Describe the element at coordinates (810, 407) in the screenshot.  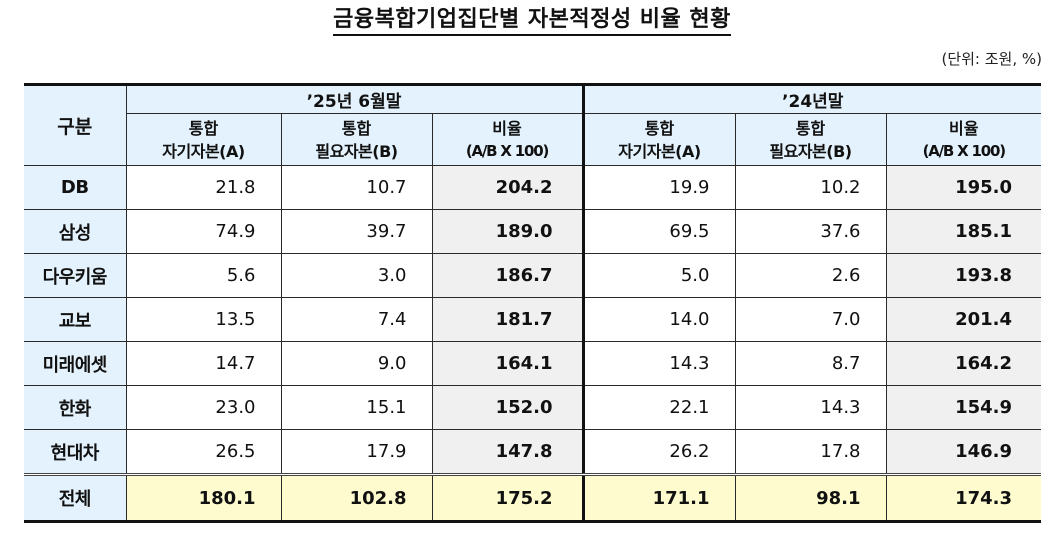
I see `cell-2024-required-capital: 14.3` at that location.